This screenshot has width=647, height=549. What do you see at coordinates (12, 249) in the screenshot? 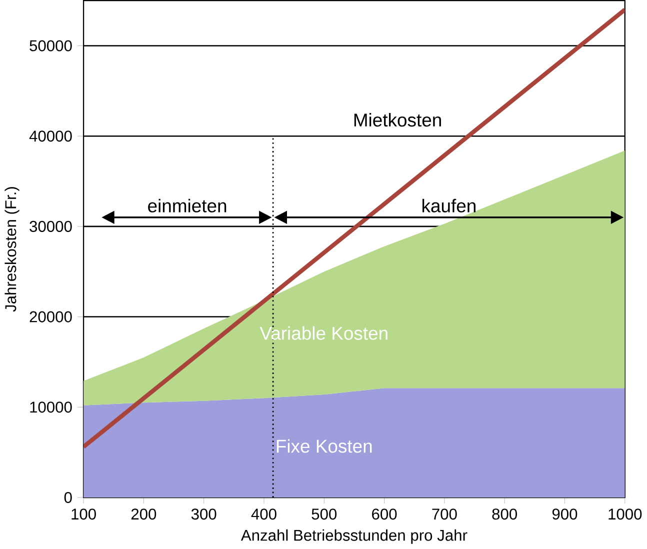
I see `y-axis-title: Jahreskosten (Fr.)` at bounding box center [12, 249].